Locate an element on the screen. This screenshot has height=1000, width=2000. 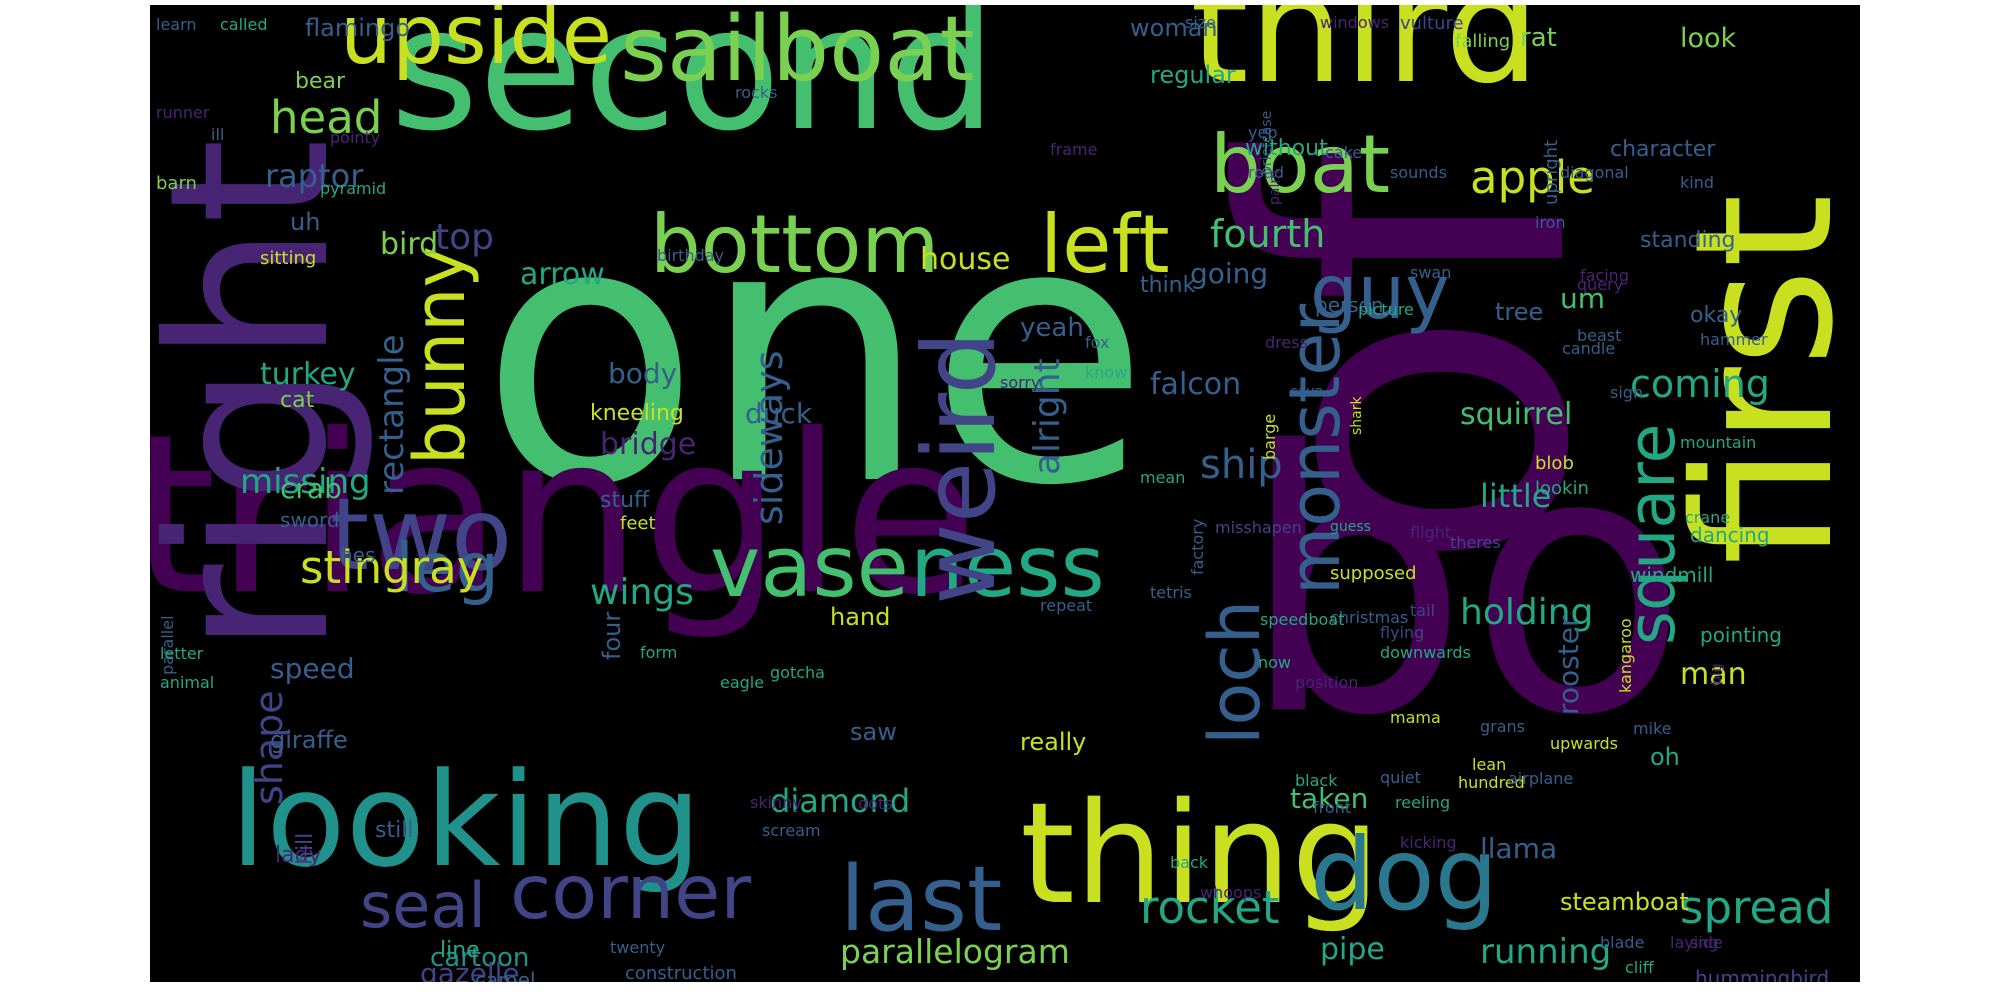
word-crane: crane is located at coordinates (1708, 517).